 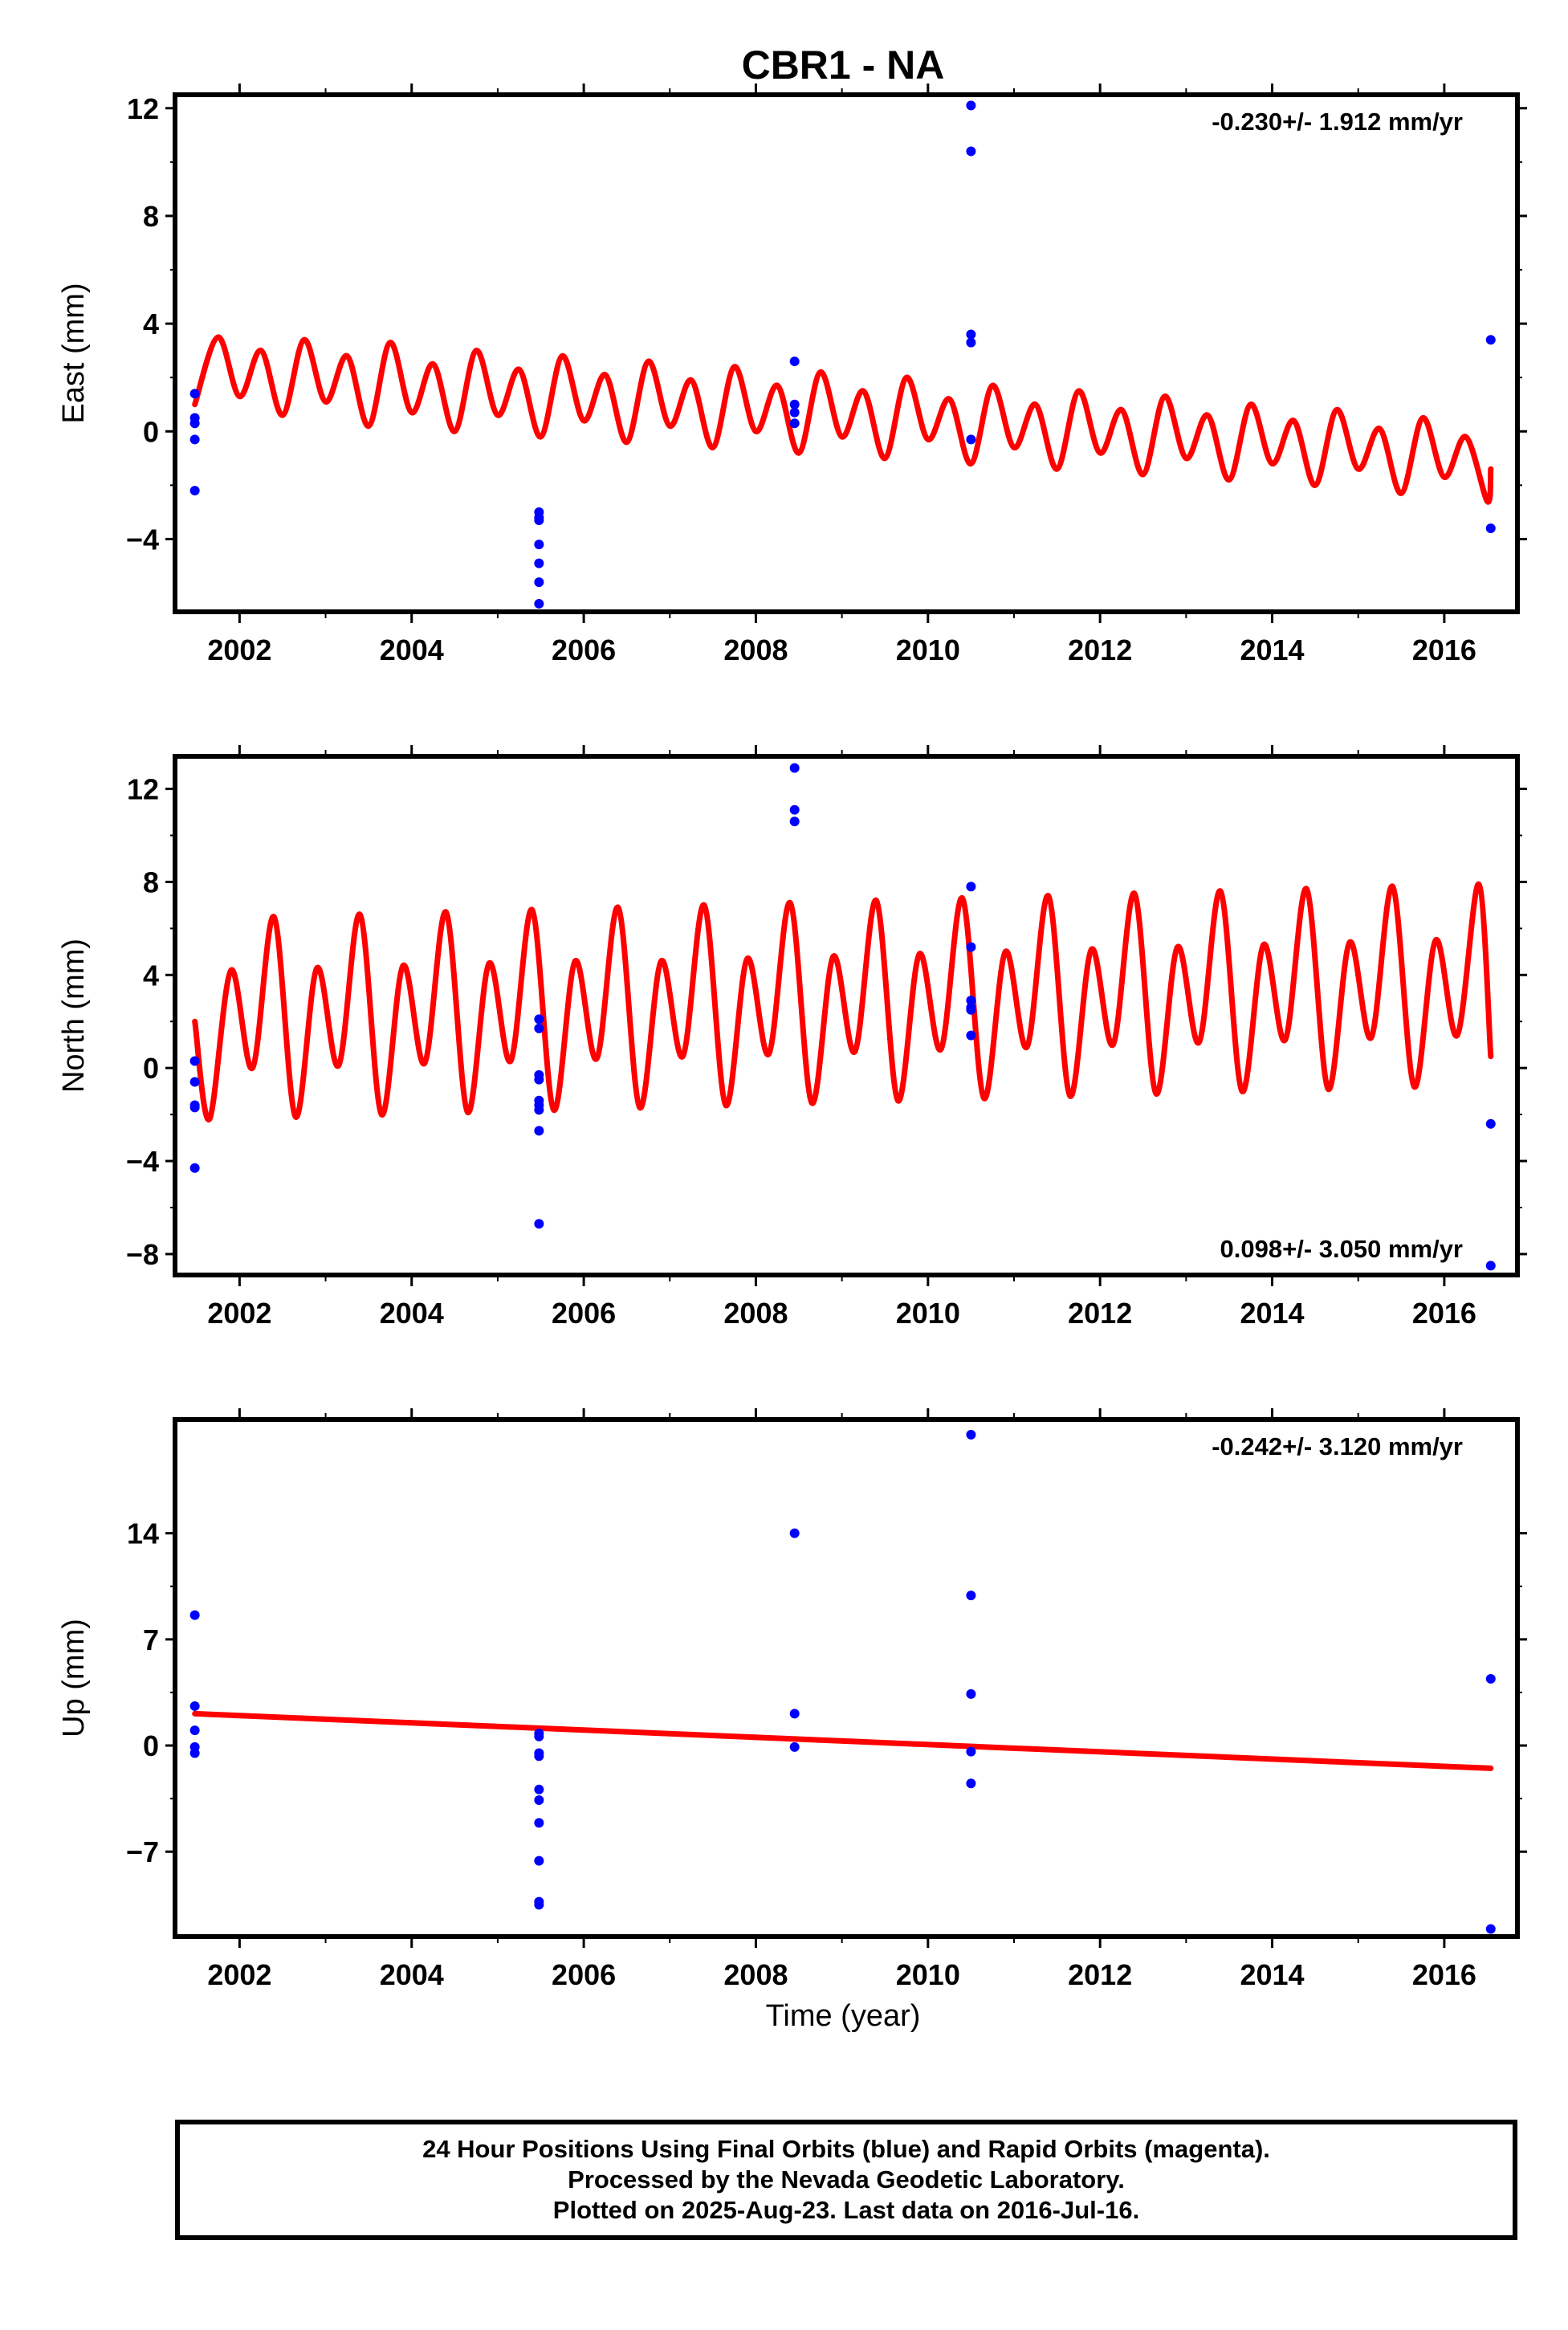 What do you see at coordinates (1100, 1313) in the screenshot?
I see `x-tick-label: 2012` at bounding box center [1100, 1313].